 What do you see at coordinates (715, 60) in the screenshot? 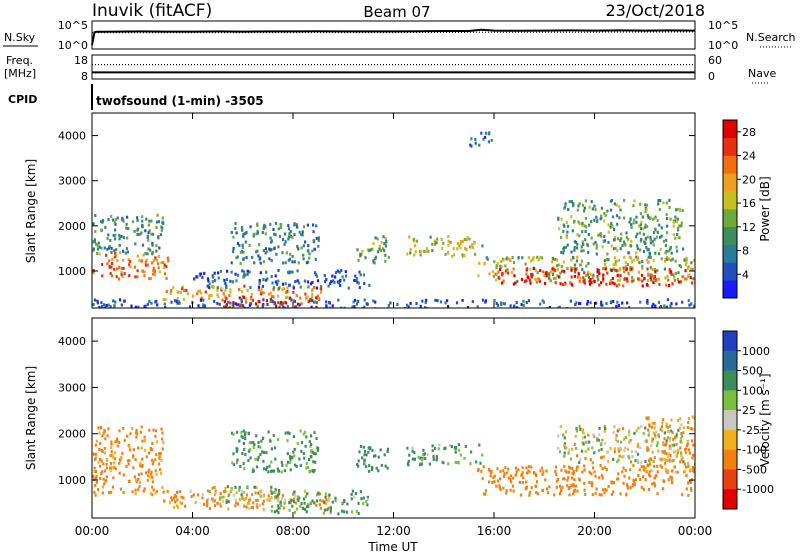
I see `freq-right-tick-top: 60` at bounding box center [715, 60].